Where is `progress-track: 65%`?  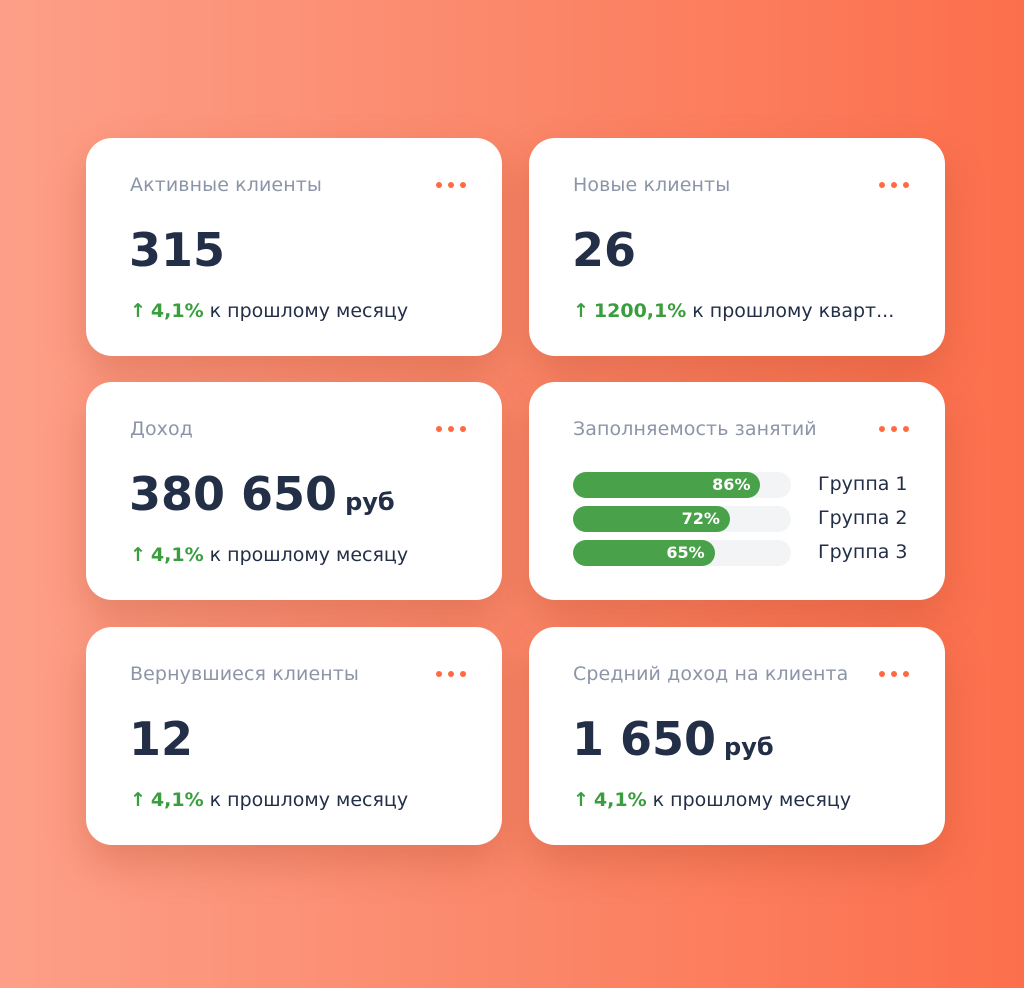
progress-track: 65% is located at coordinates (682, 553).